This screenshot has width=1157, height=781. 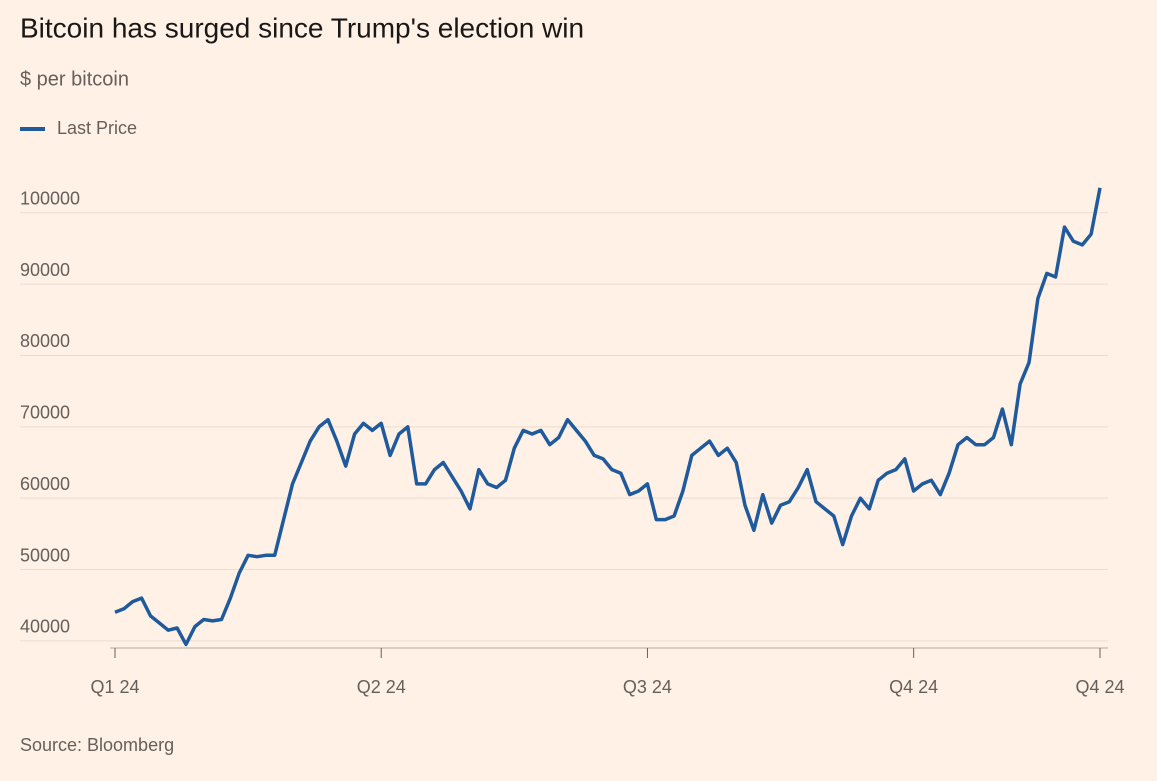 What do you see at coordinates (114, 687) in the screenshot?
I see `x-tick-label: Q1 24` at bounding box center [114, 687].